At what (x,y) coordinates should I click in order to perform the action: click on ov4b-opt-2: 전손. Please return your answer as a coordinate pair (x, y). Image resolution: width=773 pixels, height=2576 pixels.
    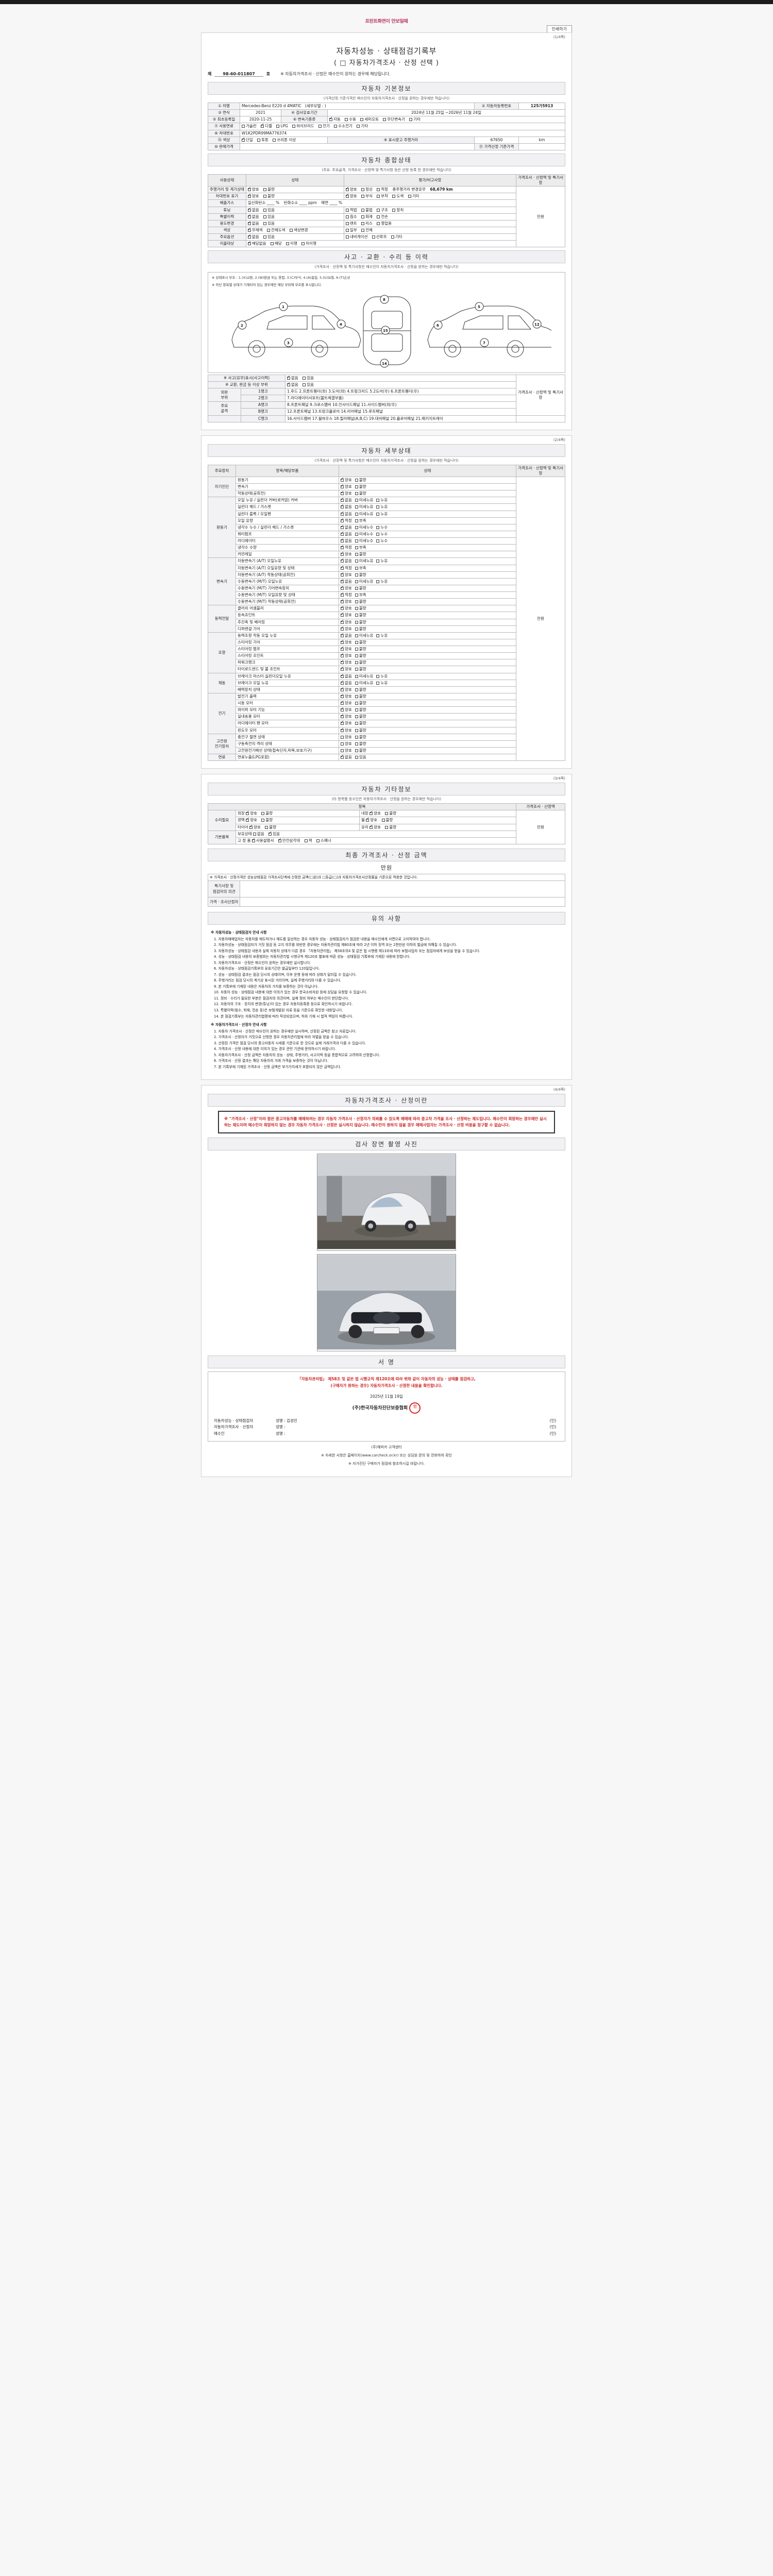
    Looking at the image, I should click on (382, 216).